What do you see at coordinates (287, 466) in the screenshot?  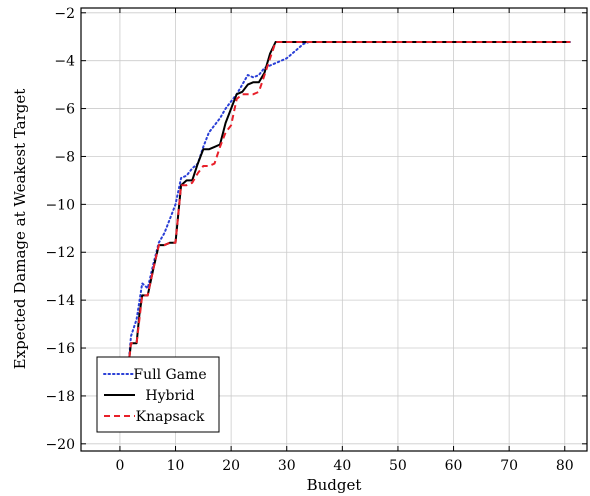 I see `x-tick-label: 30` at bounding box center [287, 466].